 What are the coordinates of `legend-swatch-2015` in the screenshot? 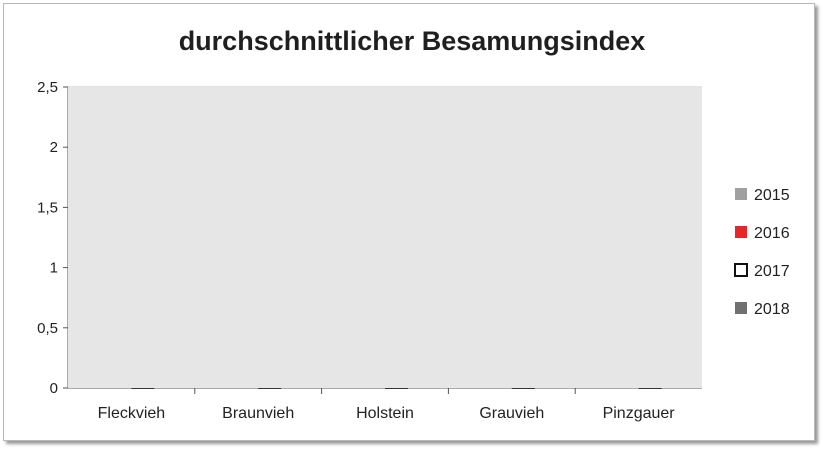 It's located at (741, 194).